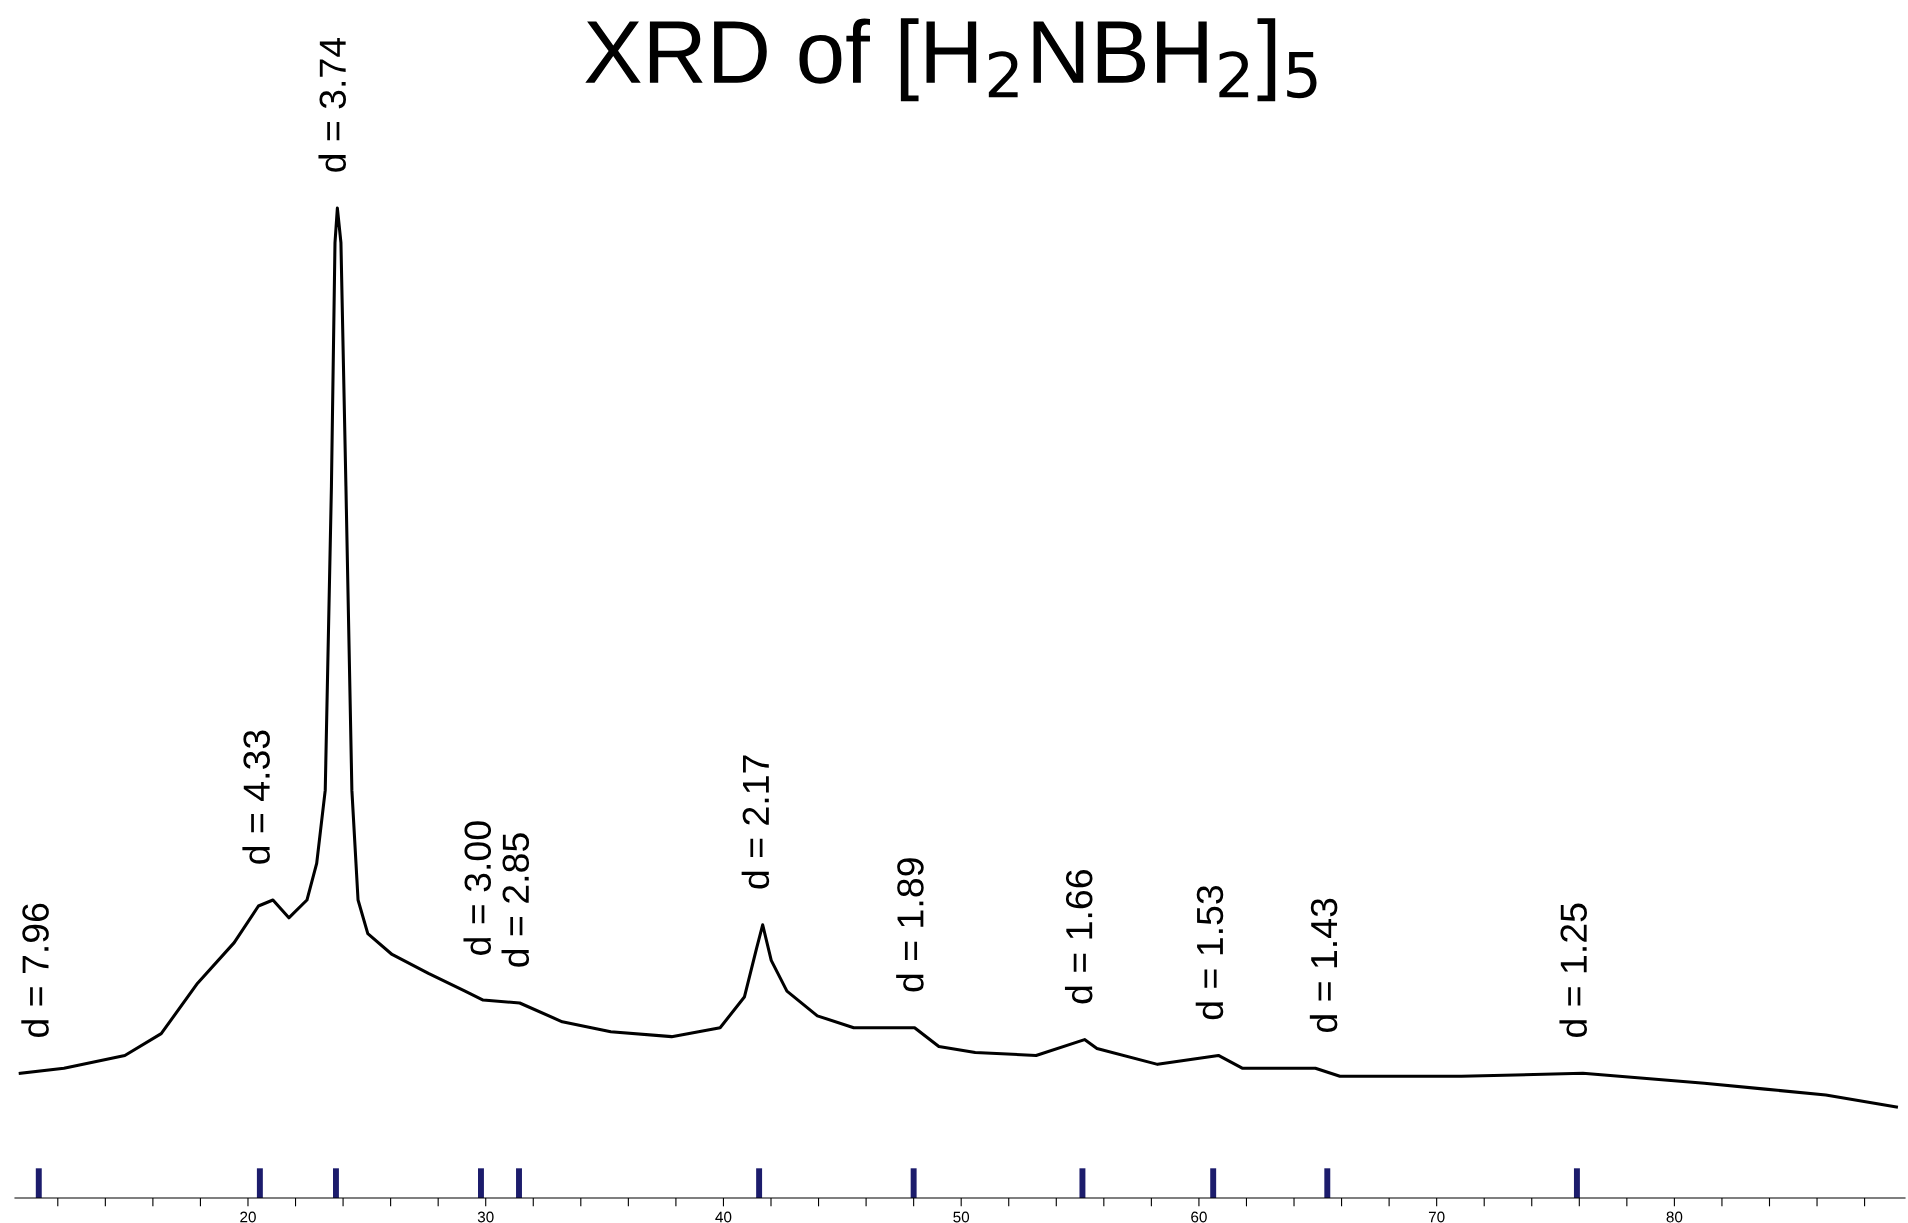  I want to click on x-tick-label: 20, so click(248, 1217).